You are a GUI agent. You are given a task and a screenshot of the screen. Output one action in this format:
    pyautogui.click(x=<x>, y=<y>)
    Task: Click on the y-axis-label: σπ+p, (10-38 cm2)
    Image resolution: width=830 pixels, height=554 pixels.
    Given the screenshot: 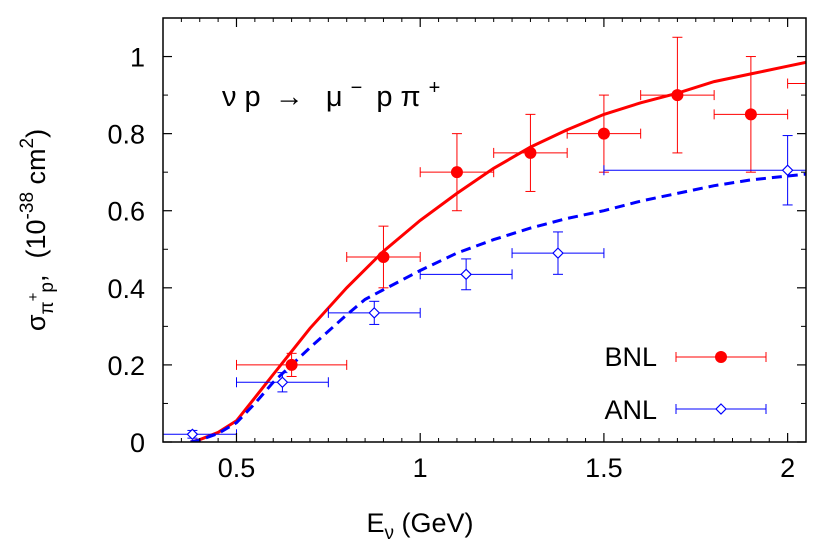 What is the action you would take?
    pyautogui.click(x=37, y=230)
    